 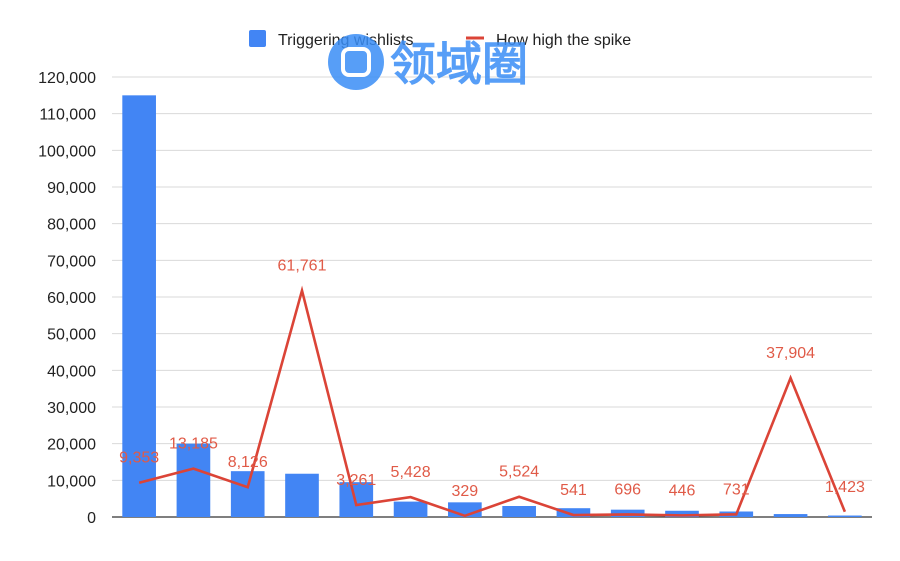 What do you see at coordinates (459, 64) in the screenshot?
I see `watermark-text: 领域圈` at bounding box center [459, 64].